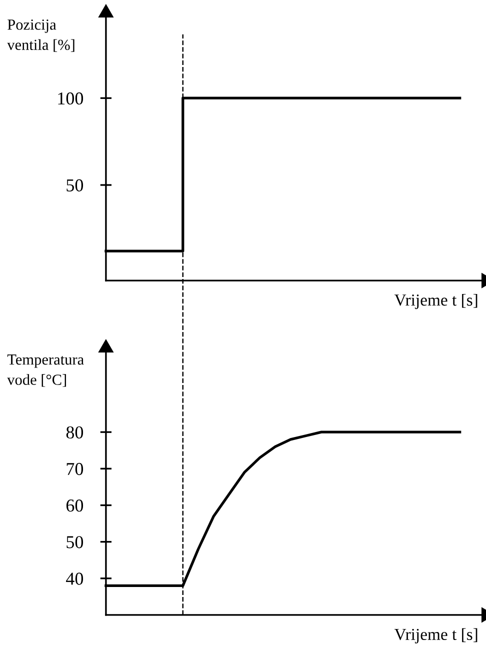 This screenshot has height=648, width=486. What do you see at coordinates (40, 36) in the screenshot?
I see `y-axis-title: Pozicija ventila [%]` at bounding box center [40, 36].